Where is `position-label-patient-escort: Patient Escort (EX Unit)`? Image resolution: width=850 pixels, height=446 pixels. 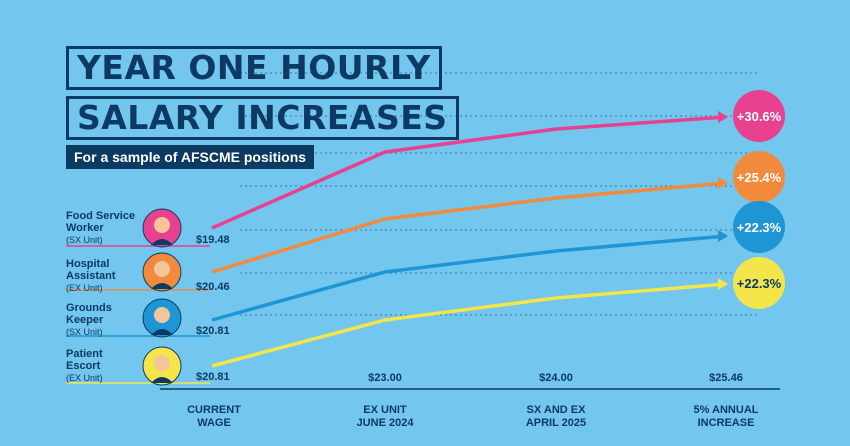 position-label-patient-escort: Patient Escort (EX Unit) is located at coordinates (84, 366).